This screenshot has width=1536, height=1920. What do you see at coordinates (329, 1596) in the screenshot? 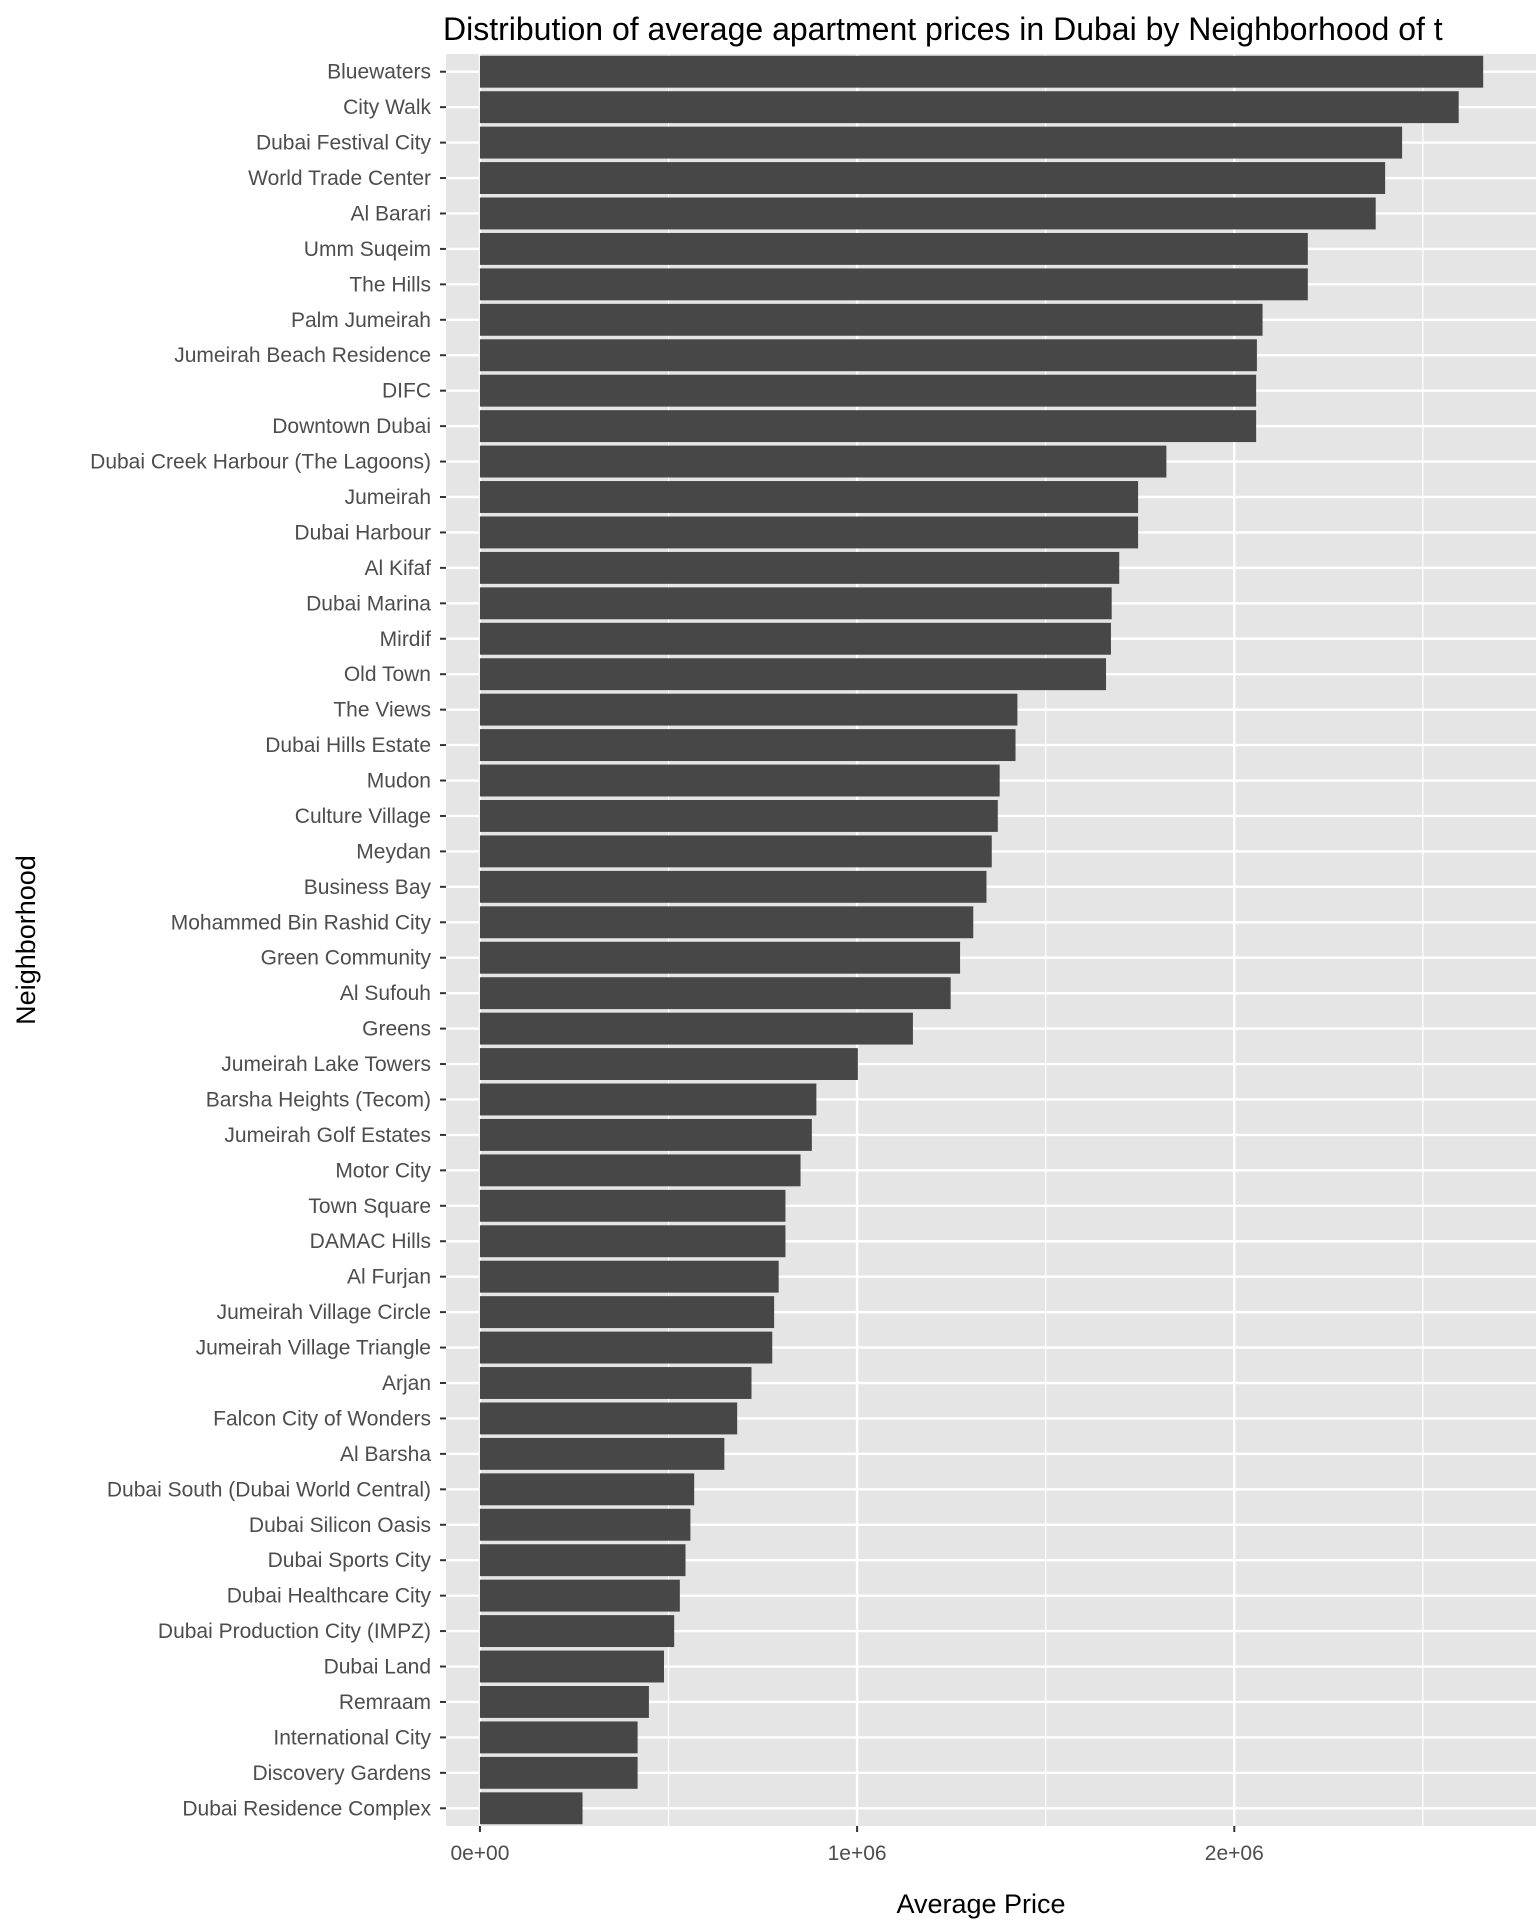
I see `y-tick-label: Dubai Healthcare City` at bounding box center [329, 1596].